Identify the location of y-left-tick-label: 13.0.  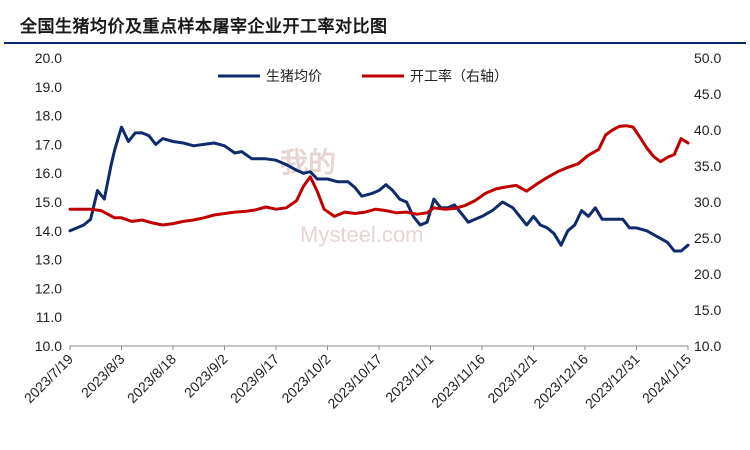
(48, 260).